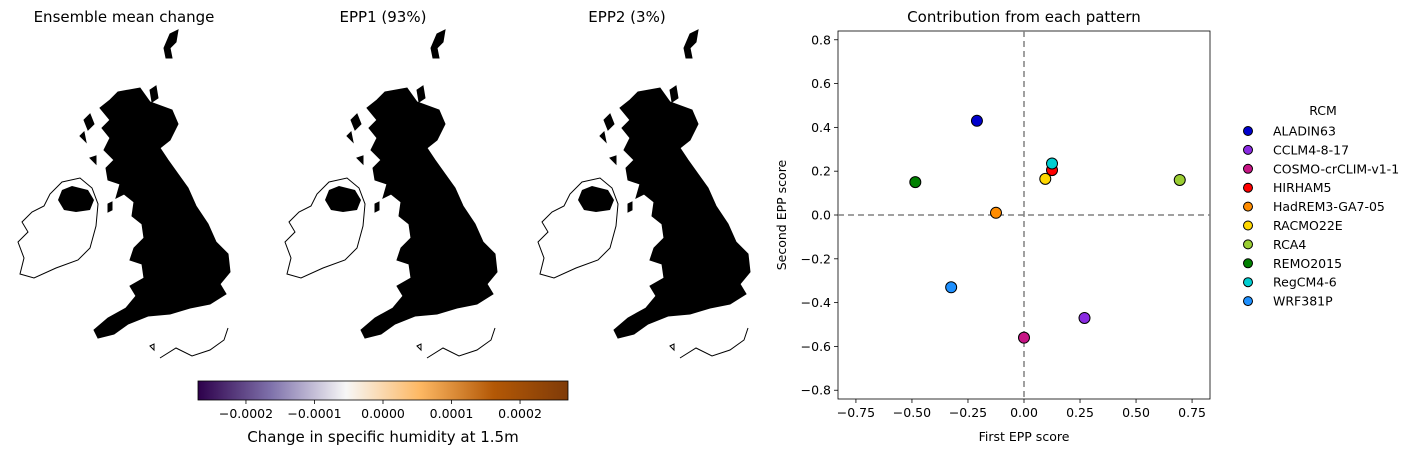 Image resolution: width=1427 pixels, height=454 pixels. I want to click on x-tick-label: 0.00, so click(1024, 412).